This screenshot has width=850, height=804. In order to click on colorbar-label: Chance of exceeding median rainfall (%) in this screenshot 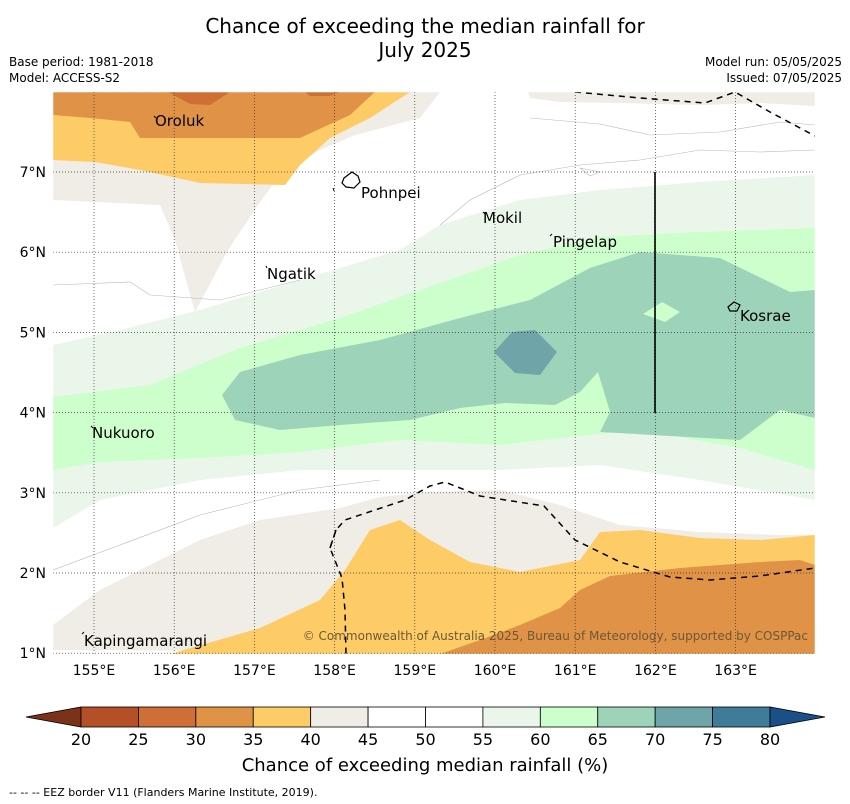, I will do `click(425, 765)`.